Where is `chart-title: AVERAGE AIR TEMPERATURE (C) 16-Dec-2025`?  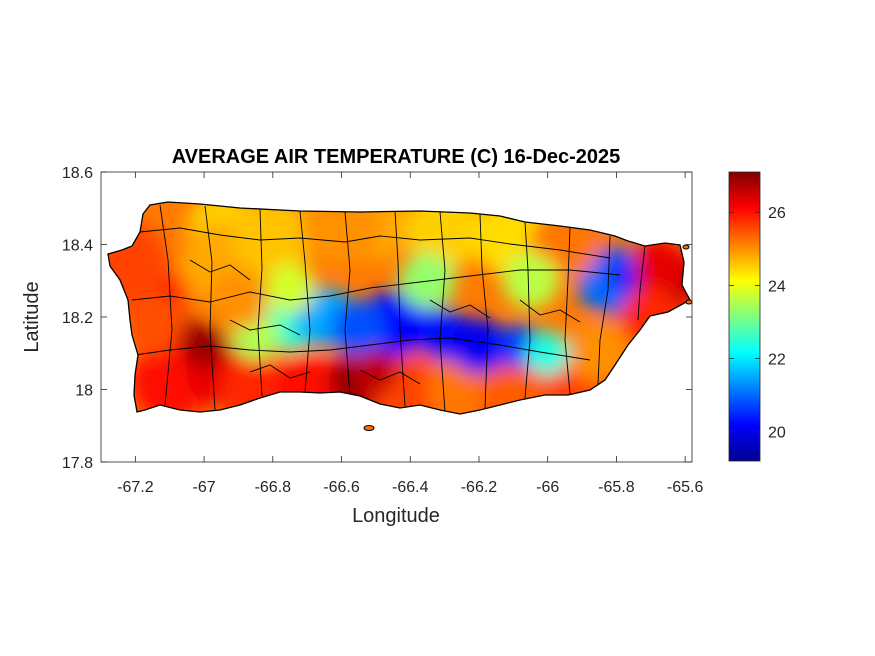 chart-title: AVERAGE AIR TEMPERATURE (C) 16-Dec-2025 is located at coordinates (396, 157).